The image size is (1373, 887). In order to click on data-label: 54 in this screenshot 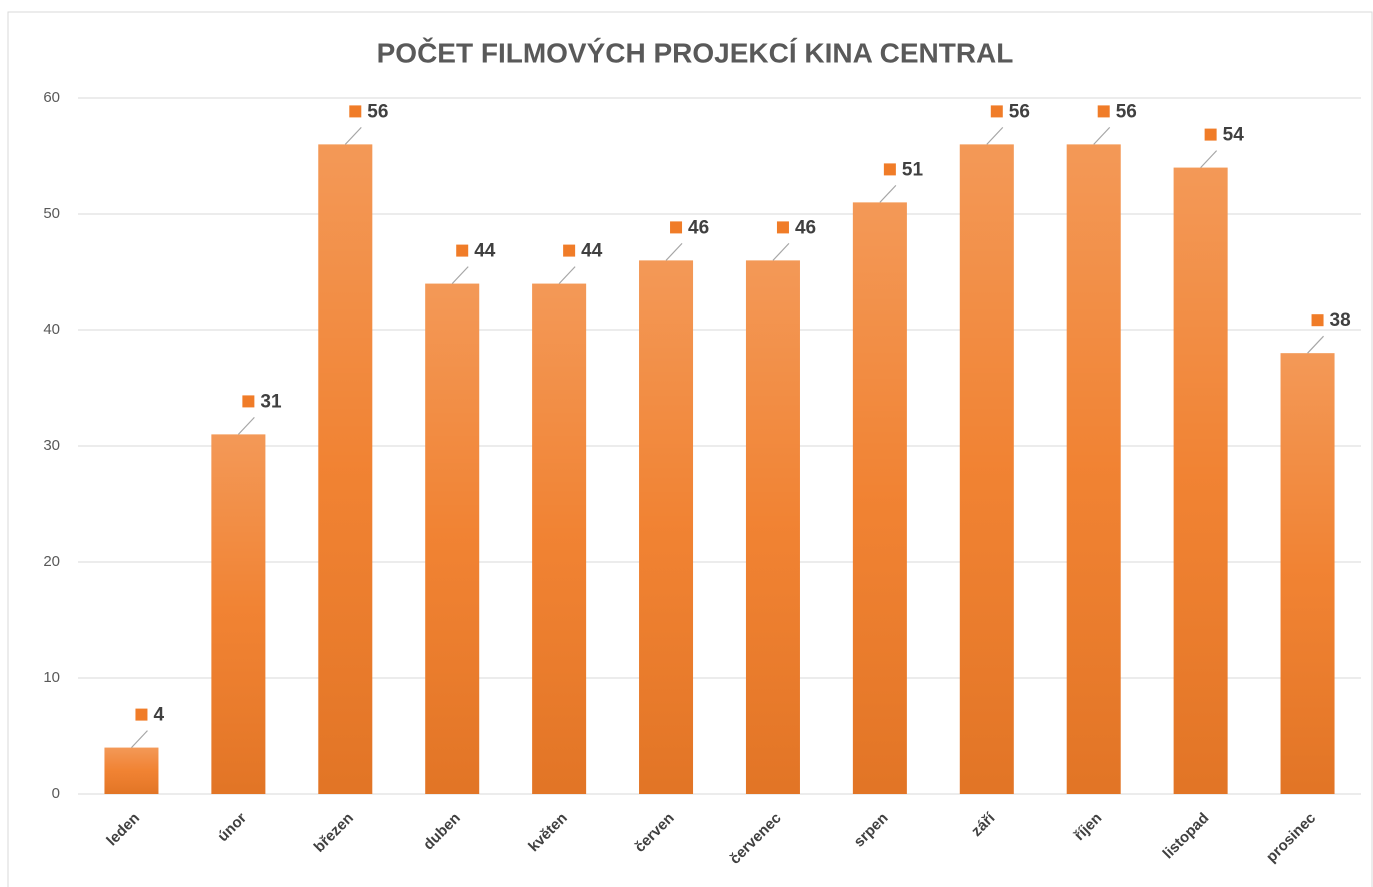, I will do `click(1234, 135)`.